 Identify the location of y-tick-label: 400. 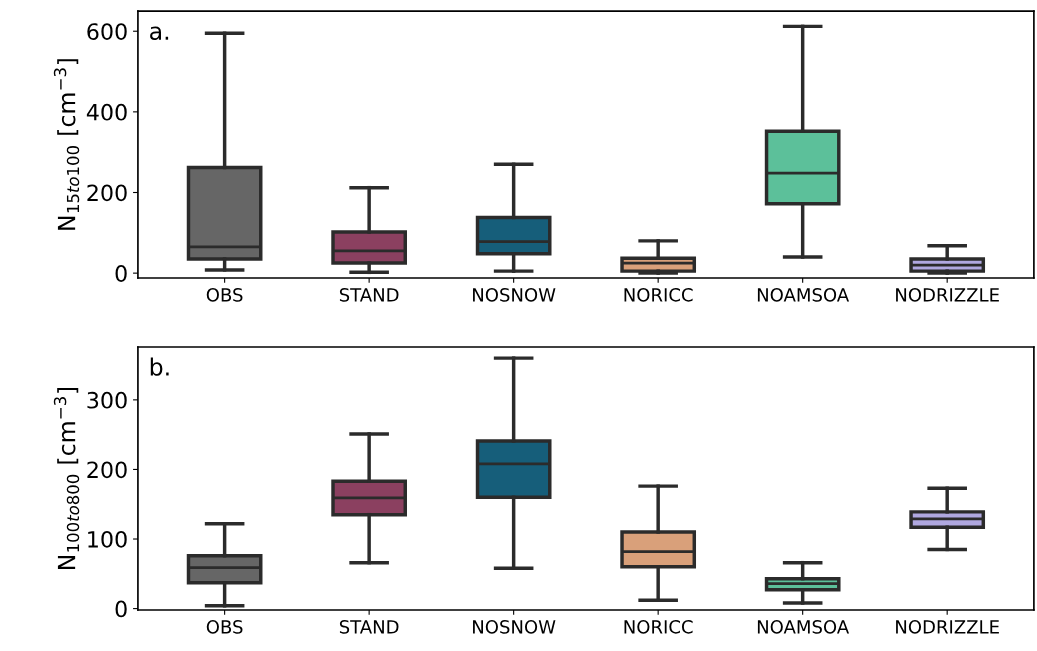
(106, 112).